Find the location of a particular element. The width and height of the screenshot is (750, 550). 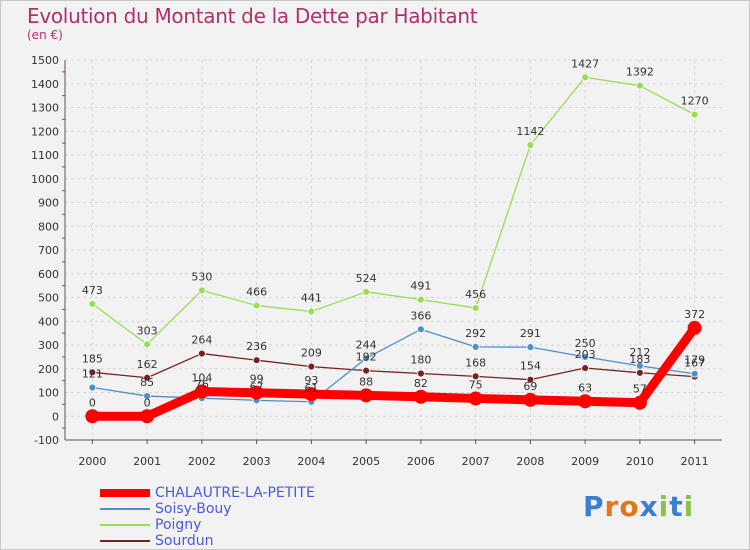

data-label: 104 is located at coordinates (201, 378).